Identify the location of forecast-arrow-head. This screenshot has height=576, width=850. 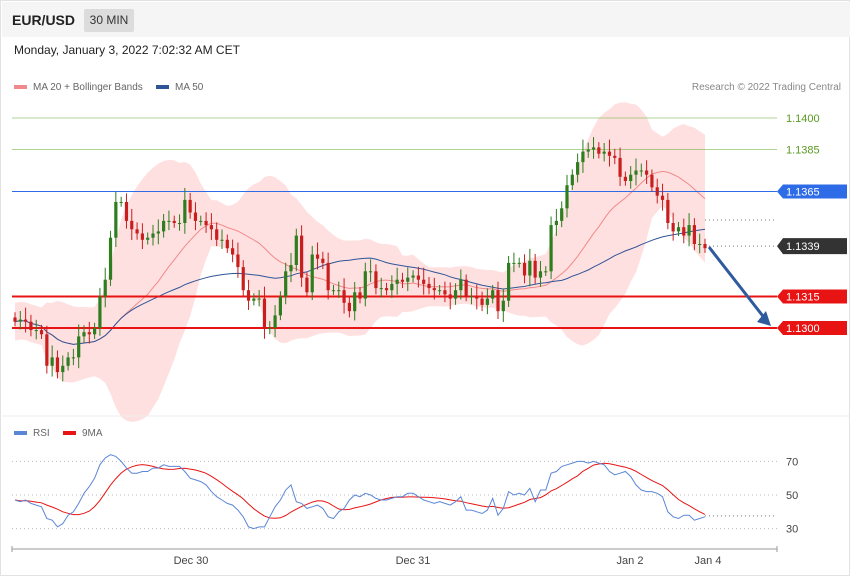
(764, 318).